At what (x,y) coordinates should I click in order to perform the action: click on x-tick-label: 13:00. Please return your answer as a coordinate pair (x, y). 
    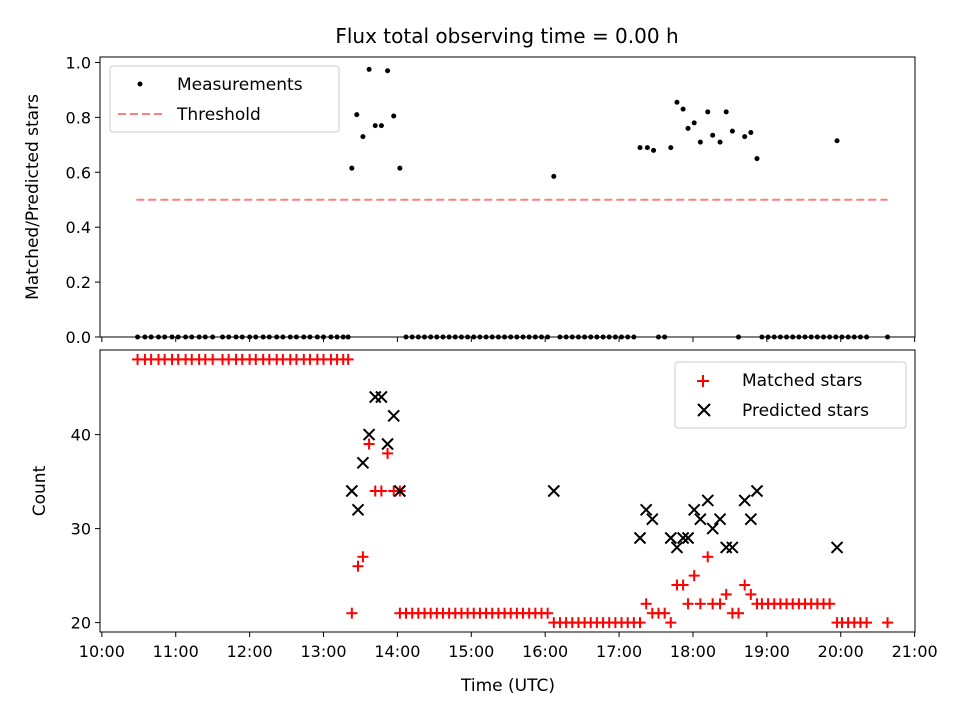
    Looking at the image, I should click on (323, 651).